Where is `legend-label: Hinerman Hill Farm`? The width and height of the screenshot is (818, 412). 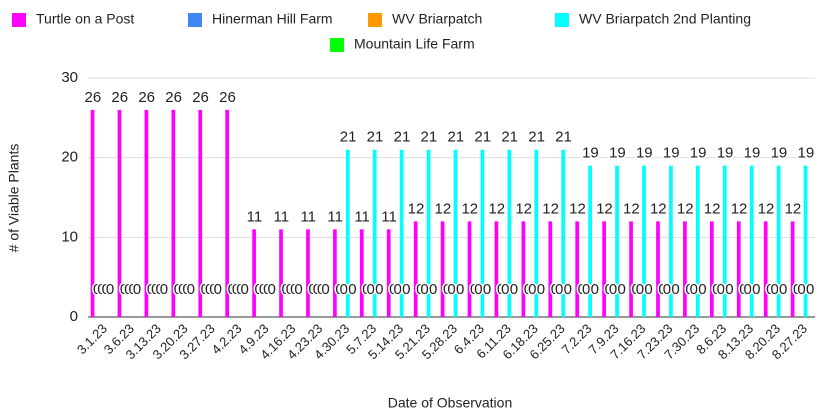 legend-label: Hinerman Hill Farm is located at coordinates (272, 19).